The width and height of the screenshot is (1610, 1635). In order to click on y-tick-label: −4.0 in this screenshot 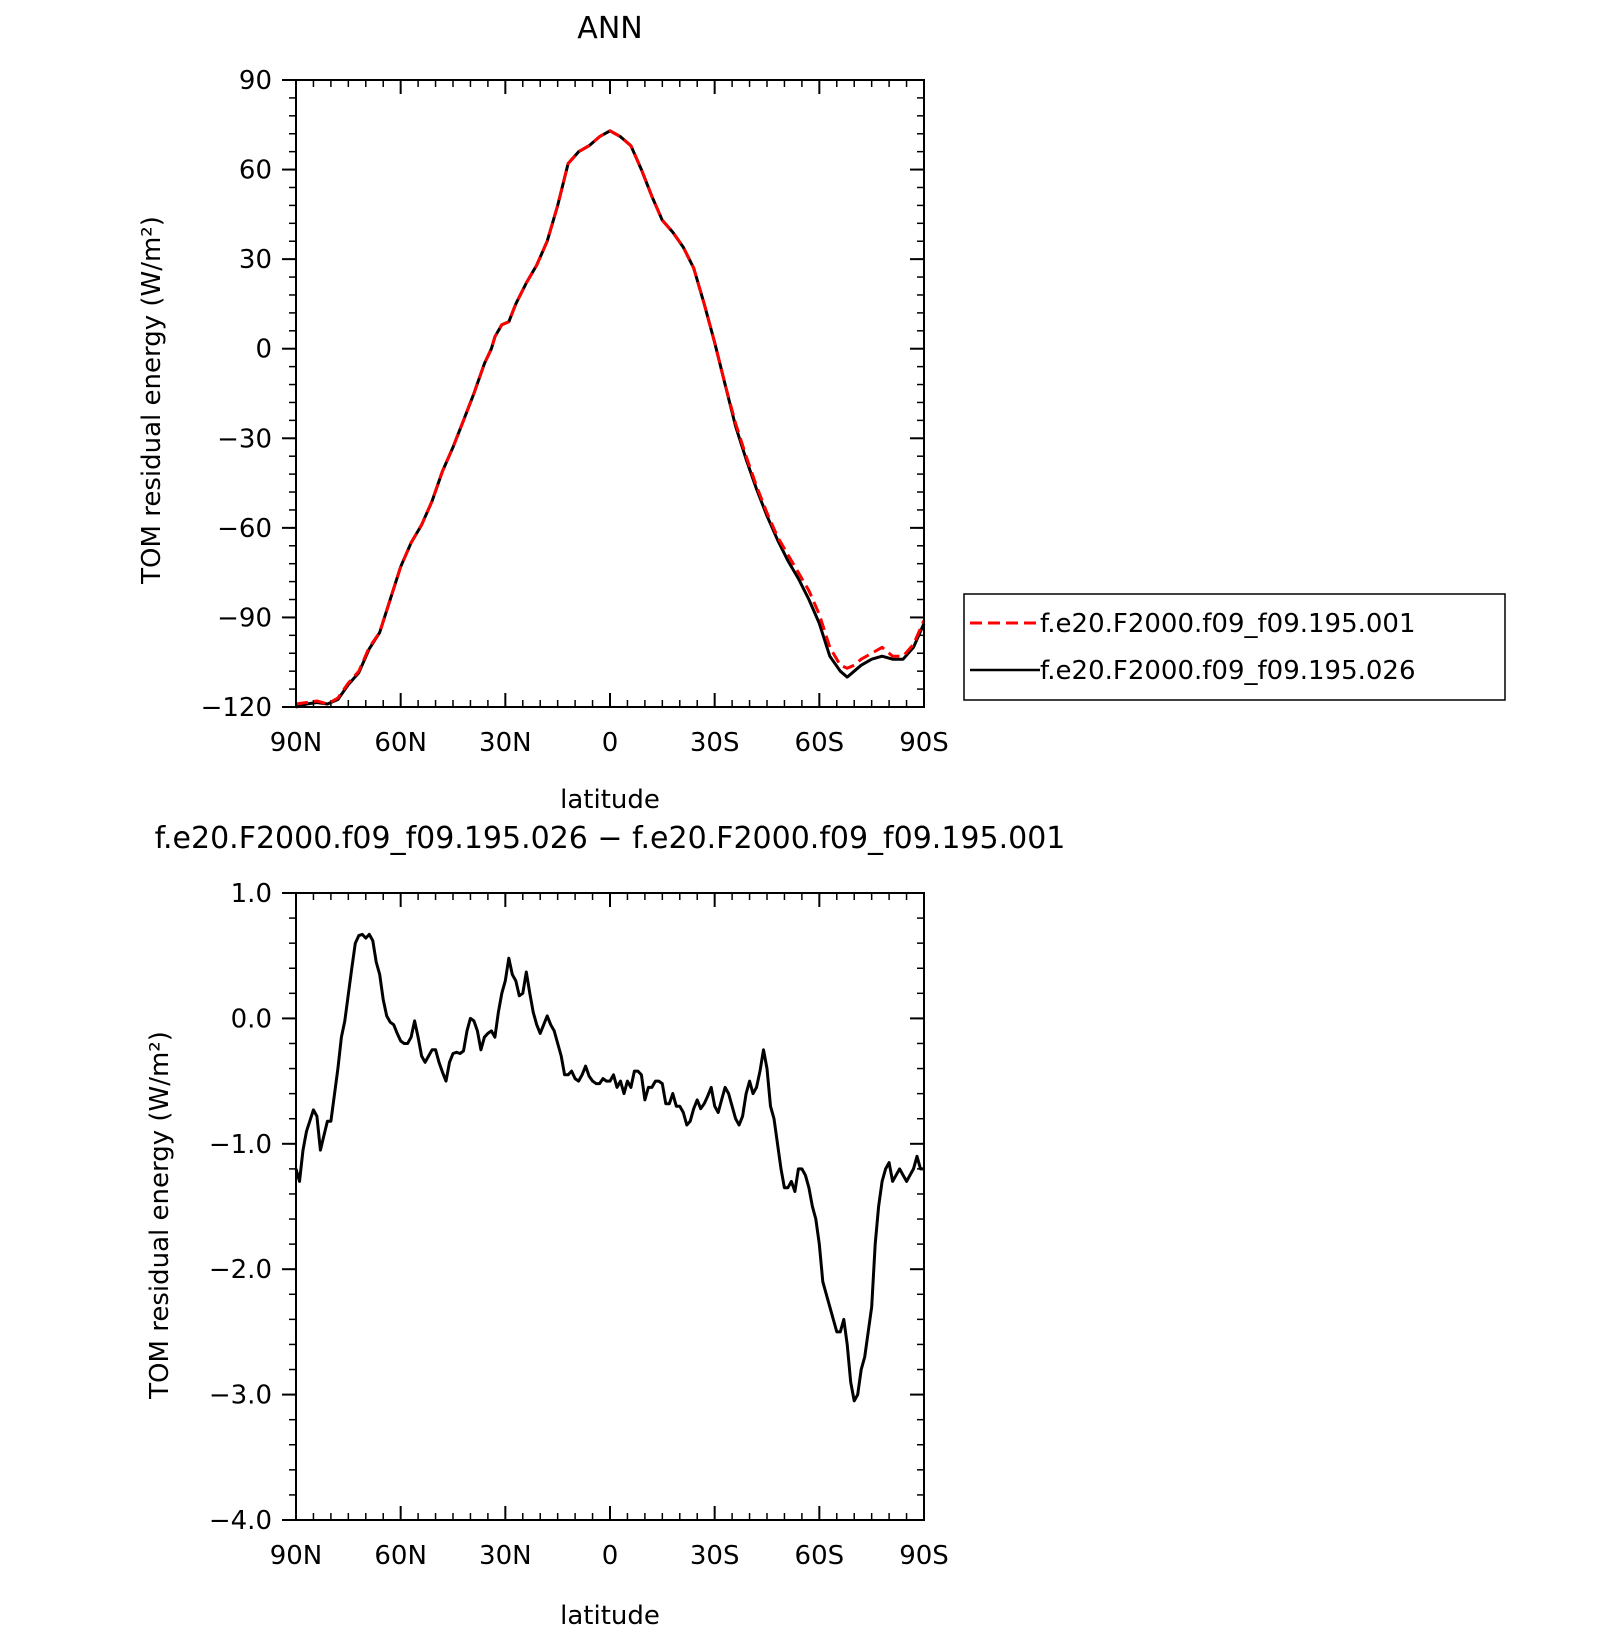, I will do `click(240, 1521)`.